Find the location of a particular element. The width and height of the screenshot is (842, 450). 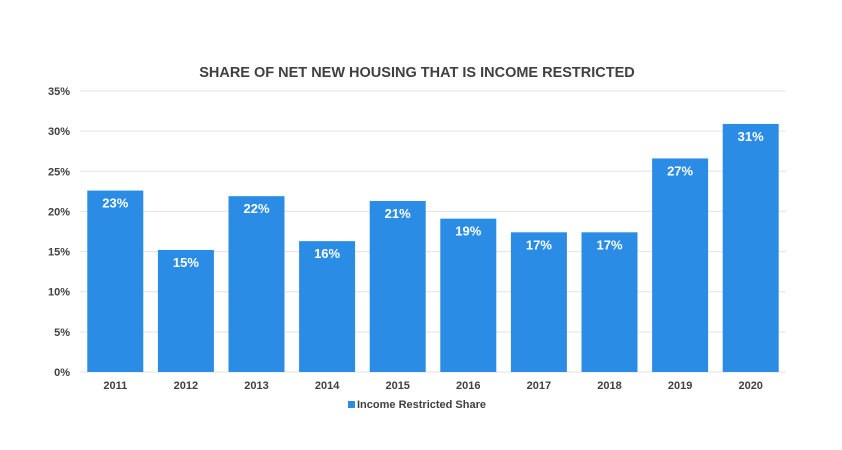

x-tick-label: 2015 is located at coordinates (397, 386).